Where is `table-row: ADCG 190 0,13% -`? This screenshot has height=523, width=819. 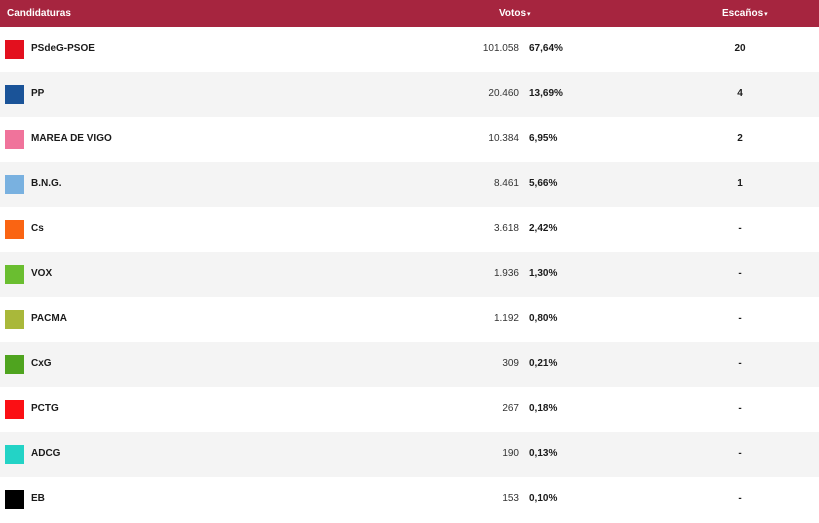 table-row: ADCG 190 0,13% - is located at coordinates (409, 454).